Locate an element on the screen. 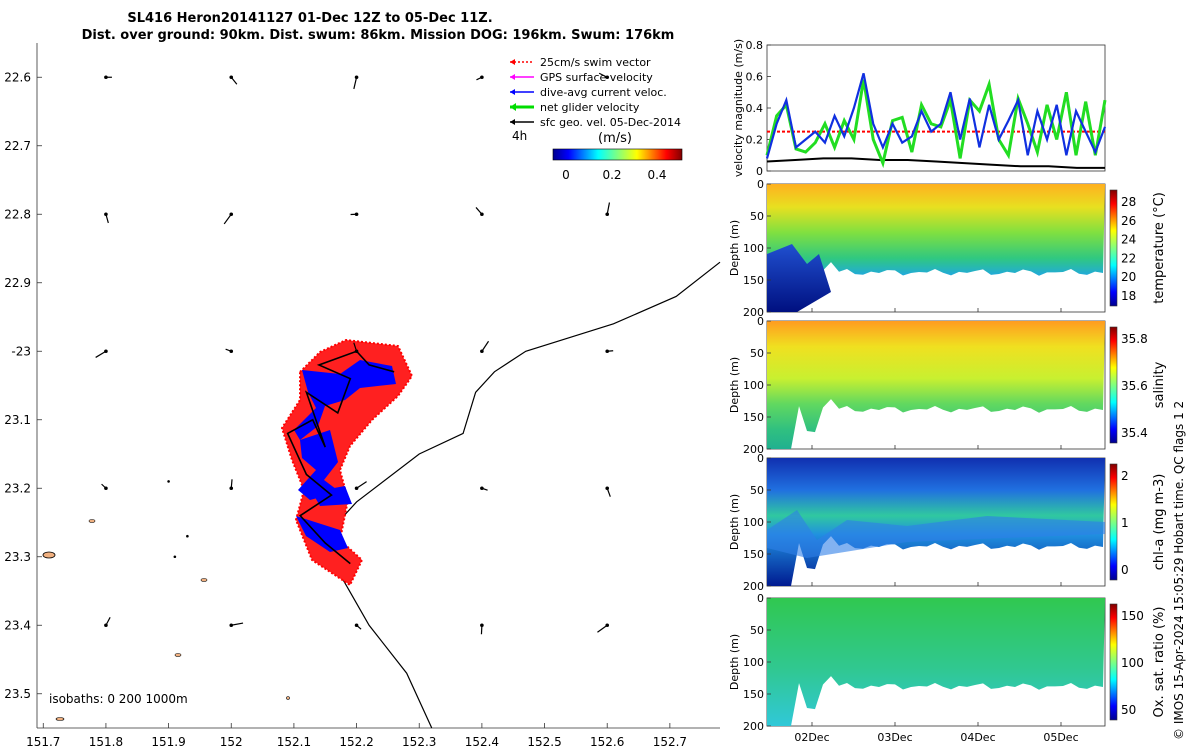 The height and width of the screenshot is (754, 1200). colorbar-tick-label: 35.6 is located at coordinates (1134, 386).